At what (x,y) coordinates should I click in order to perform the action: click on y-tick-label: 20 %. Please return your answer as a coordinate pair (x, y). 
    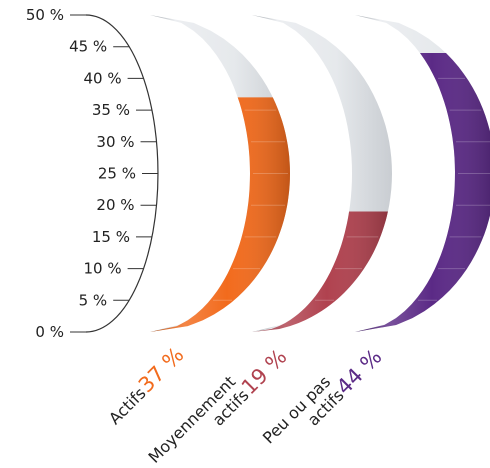
    Looking at the image, I should click on (115, 205).